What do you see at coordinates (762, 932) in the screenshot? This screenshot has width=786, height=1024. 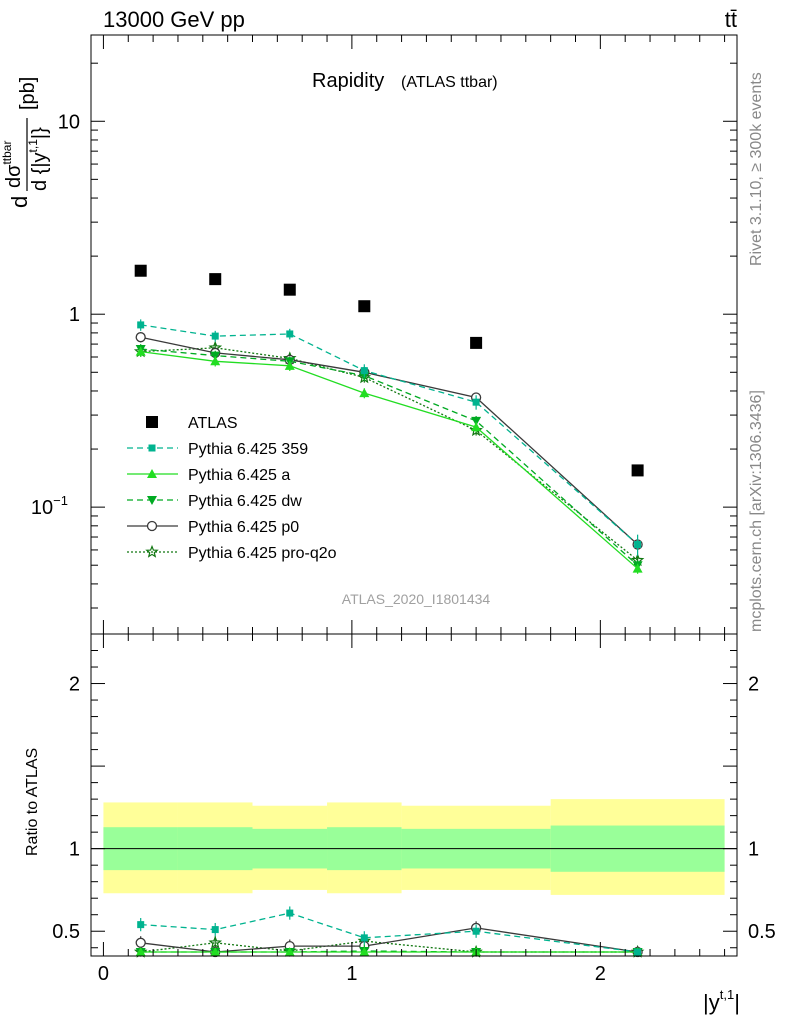 I see `ratio-y-tick-label-right: 0.5` at bounding box center [762, 932].